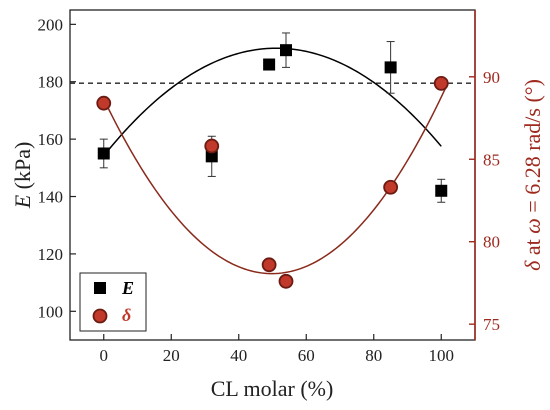  I want to click on x-tick-label: 0, so click(104, 355).